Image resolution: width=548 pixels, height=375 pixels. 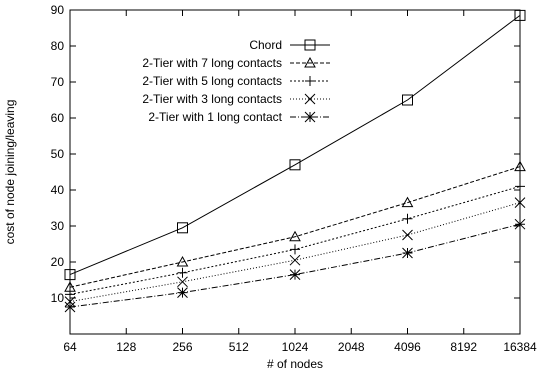 What do you see at coordinates (58, 46) in the screenshot?
I see `y-tick-label: 80` at bounding box center [58, 46].